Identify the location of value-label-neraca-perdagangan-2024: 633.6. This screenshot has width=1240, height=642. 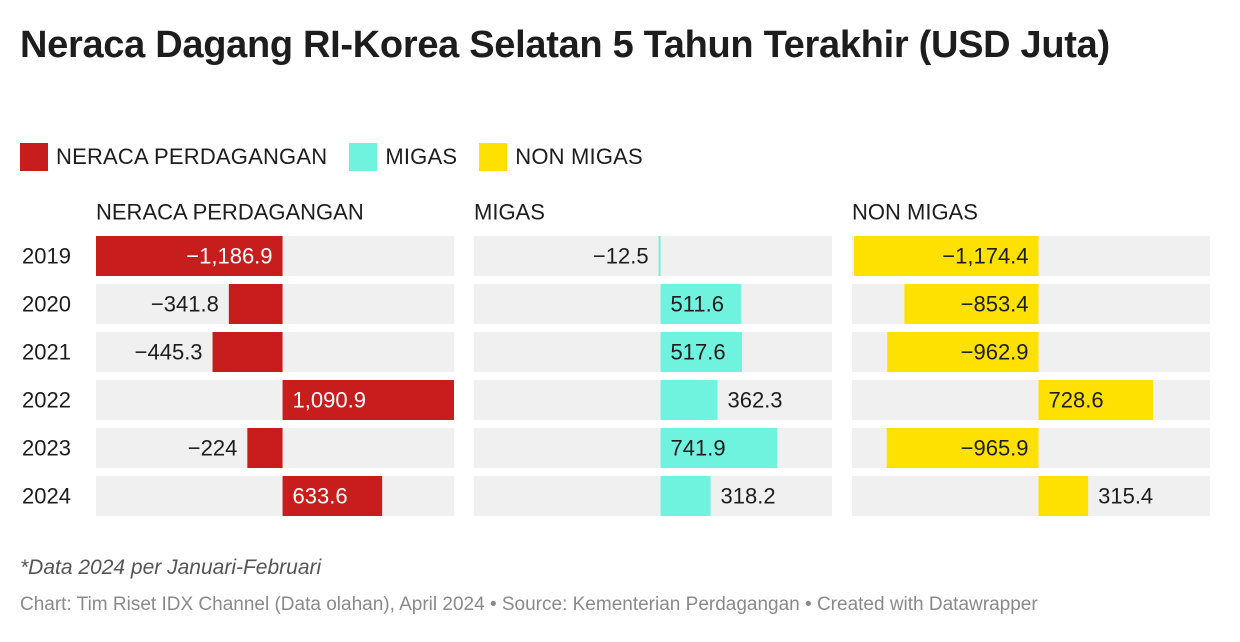
(320, 496).